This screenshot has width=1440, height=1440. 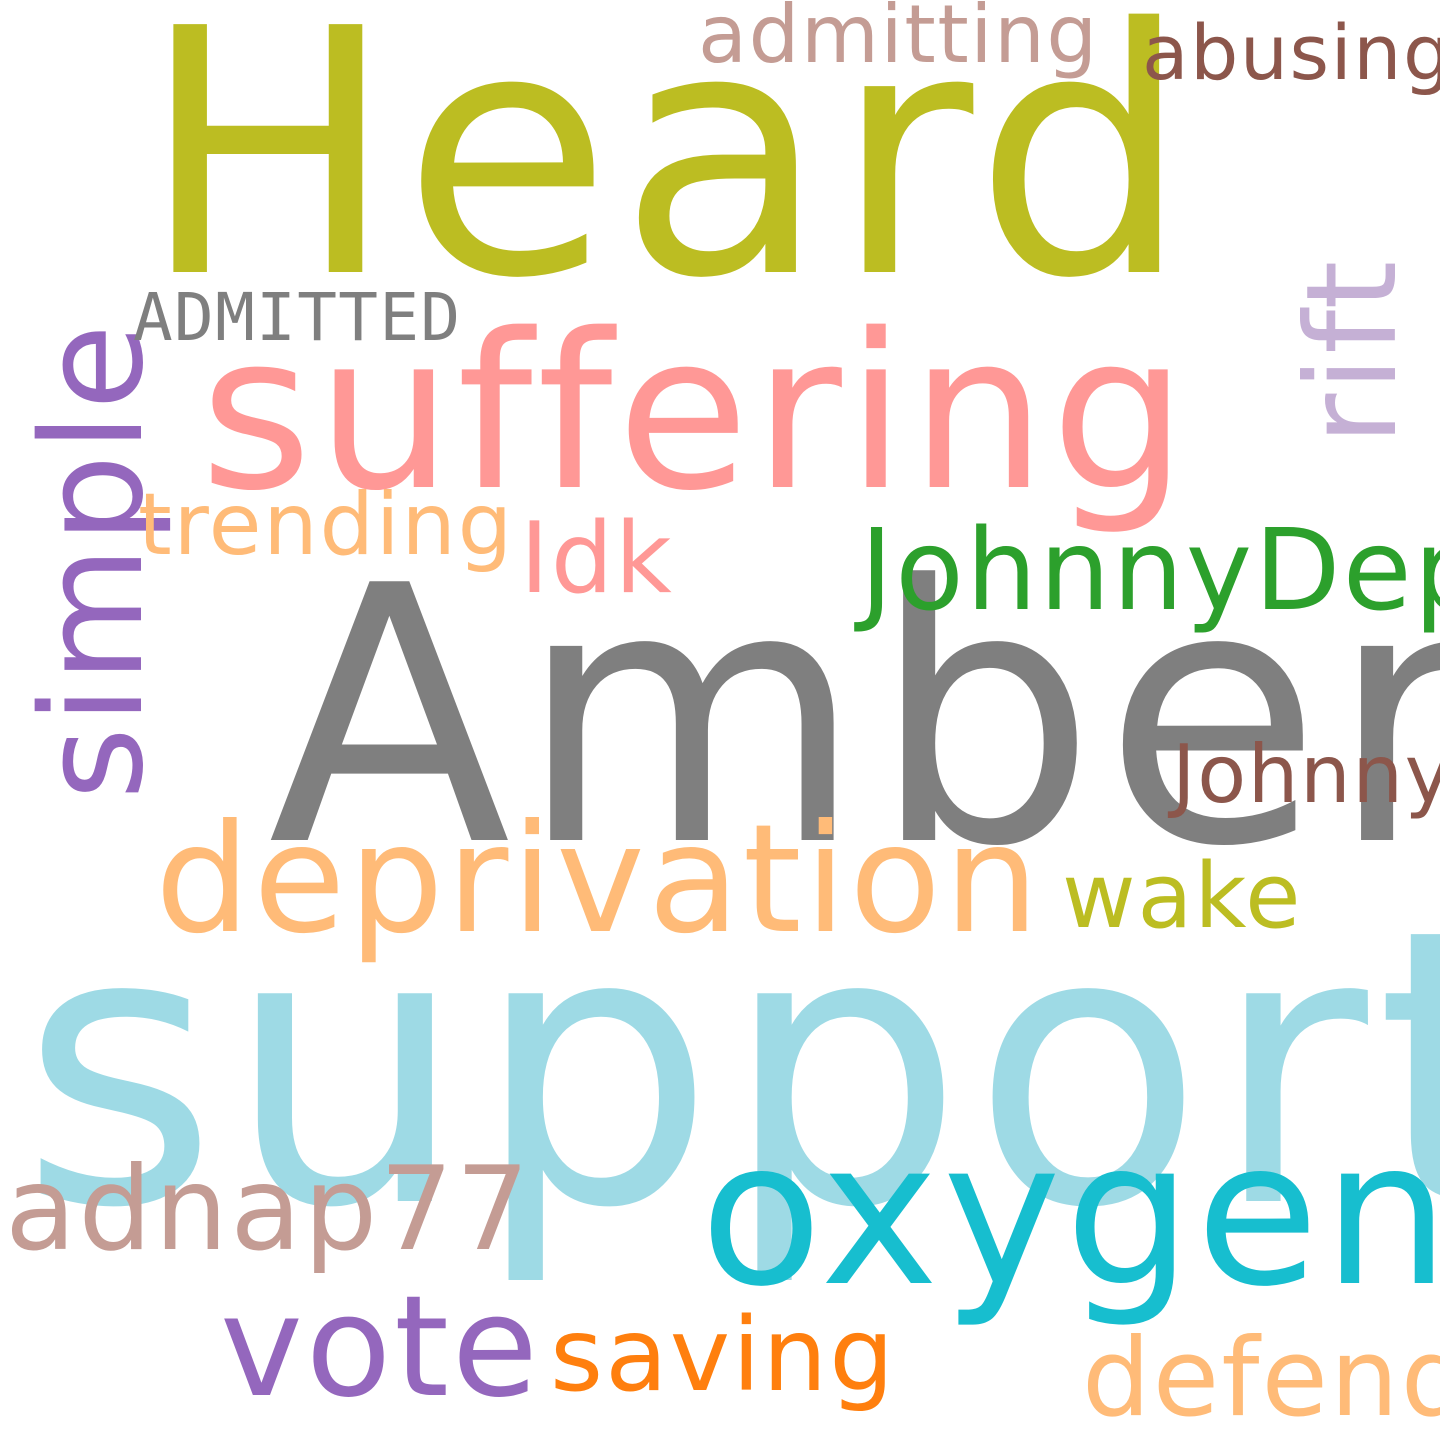 What do you see at coordinates (1352, 351) in the screenshot?
I see `word-rift: rift` at bounding box center [1352, 351].